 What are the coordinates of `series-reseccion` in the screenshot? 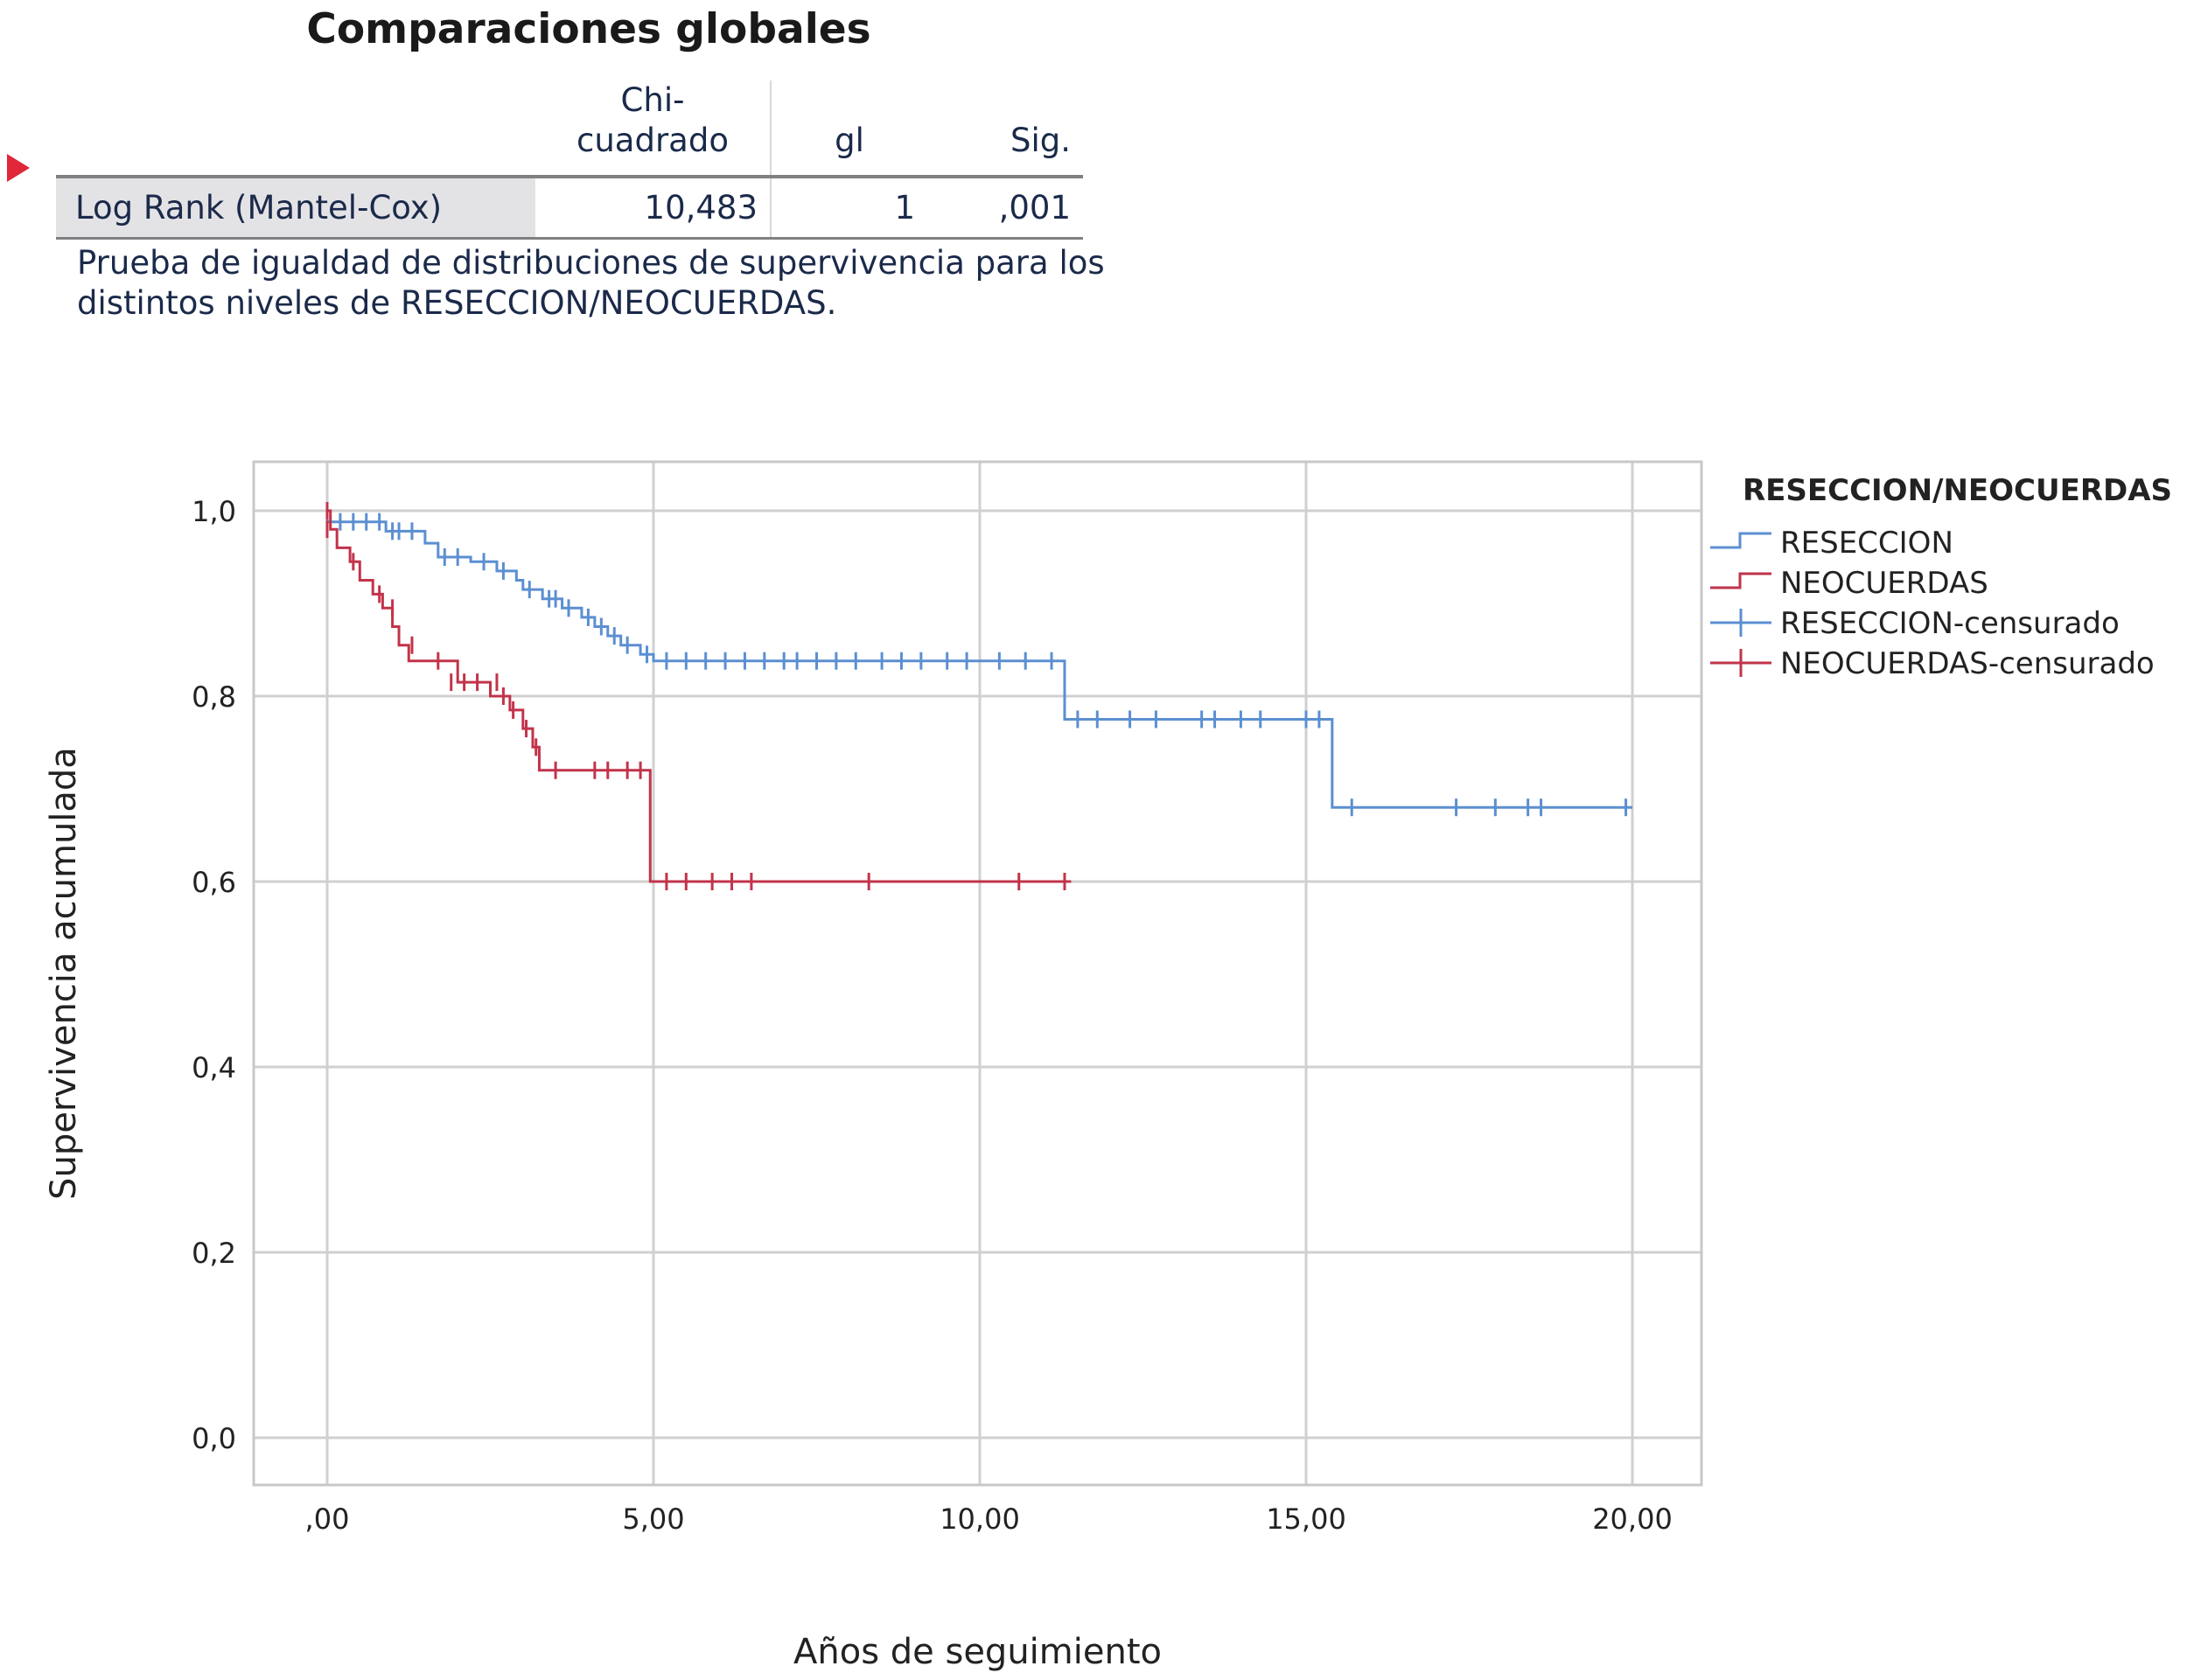 It's located at (978, 664).